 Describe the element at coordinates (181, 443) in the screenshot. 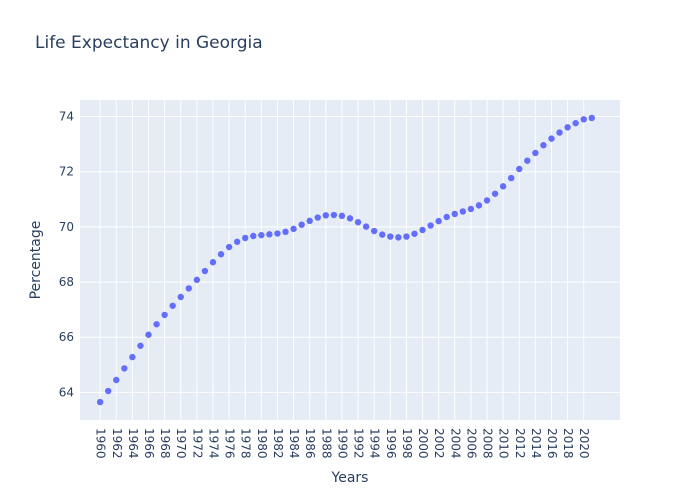

I see `x-tick-label: 1970` at that location.